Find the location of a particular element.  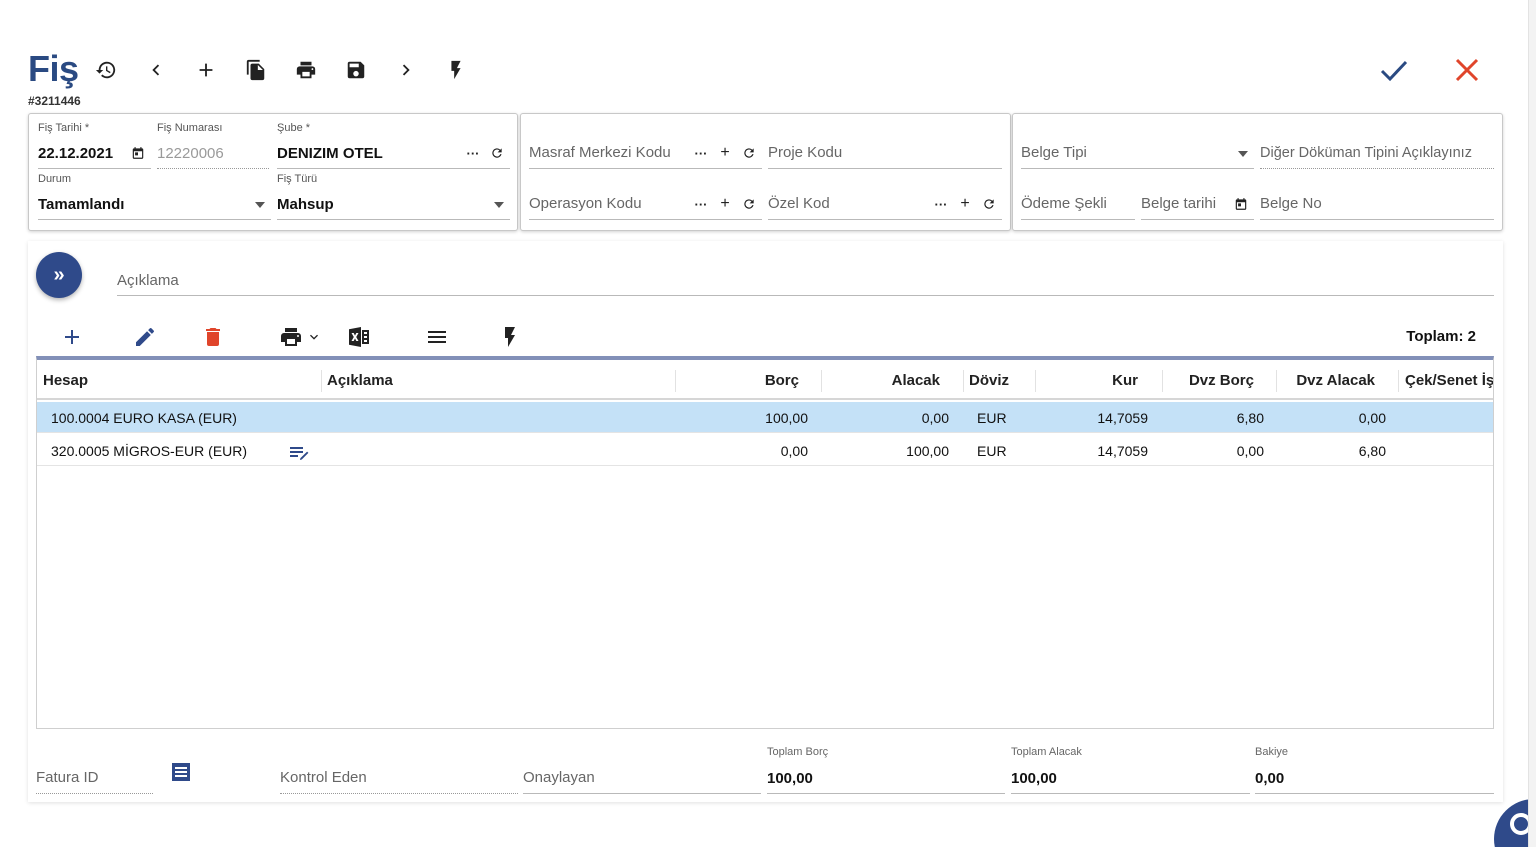

expand-button: » is located at coordinates (59, 275).